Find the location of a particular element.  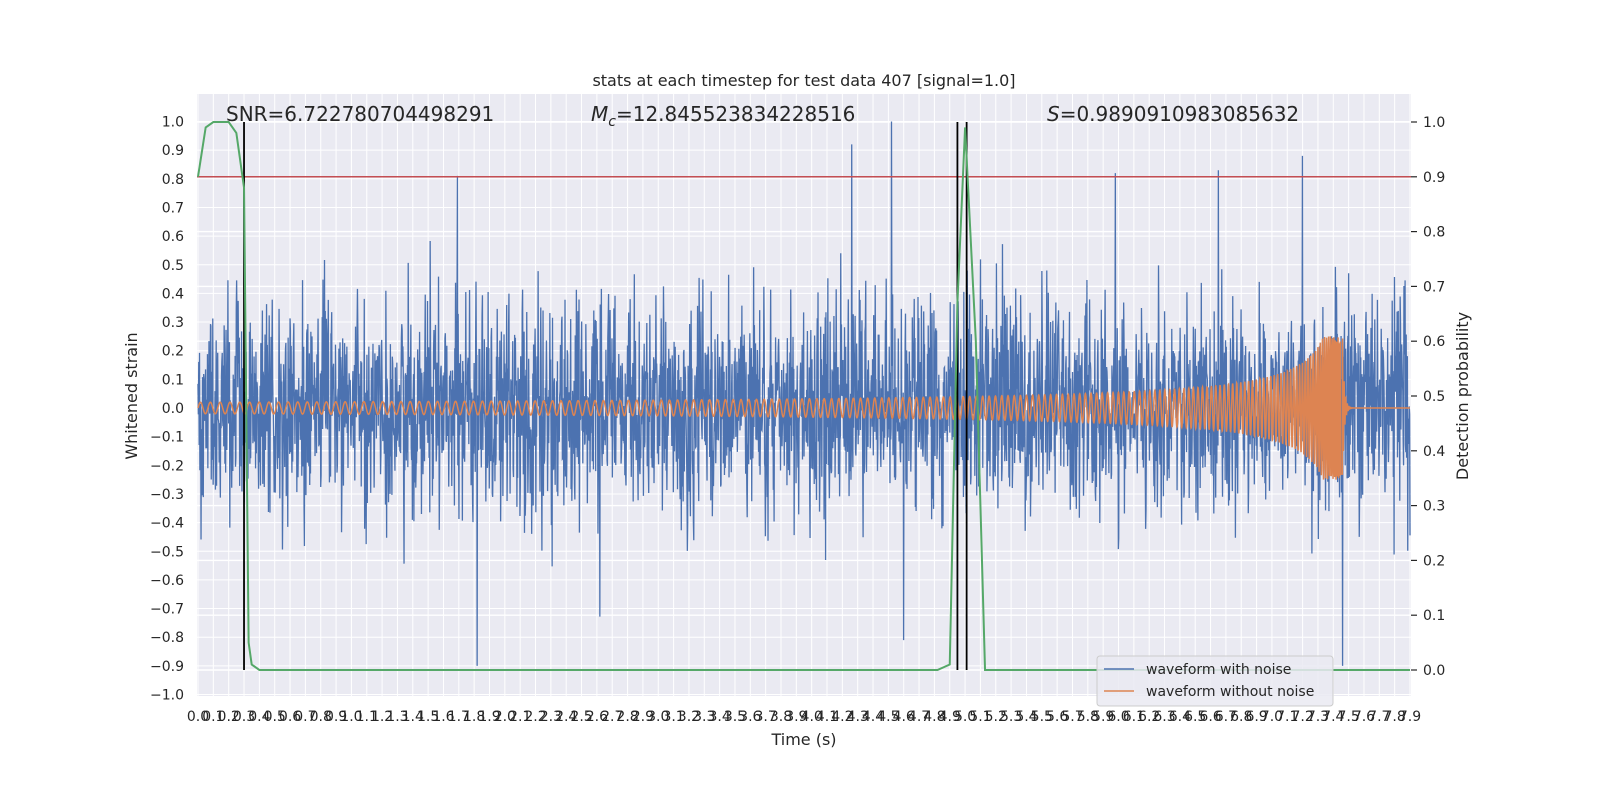

x-tick-label: 5.5 is located at coordinates (1042, 717).